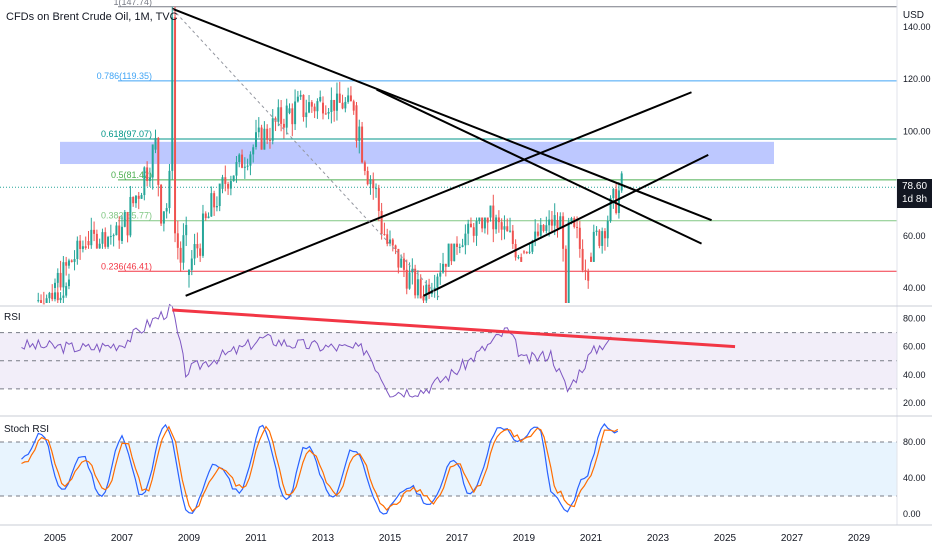  Describe the element at coordinates (914, 186) in the screenshot. I see `last-price-value: 78.60` at that location.